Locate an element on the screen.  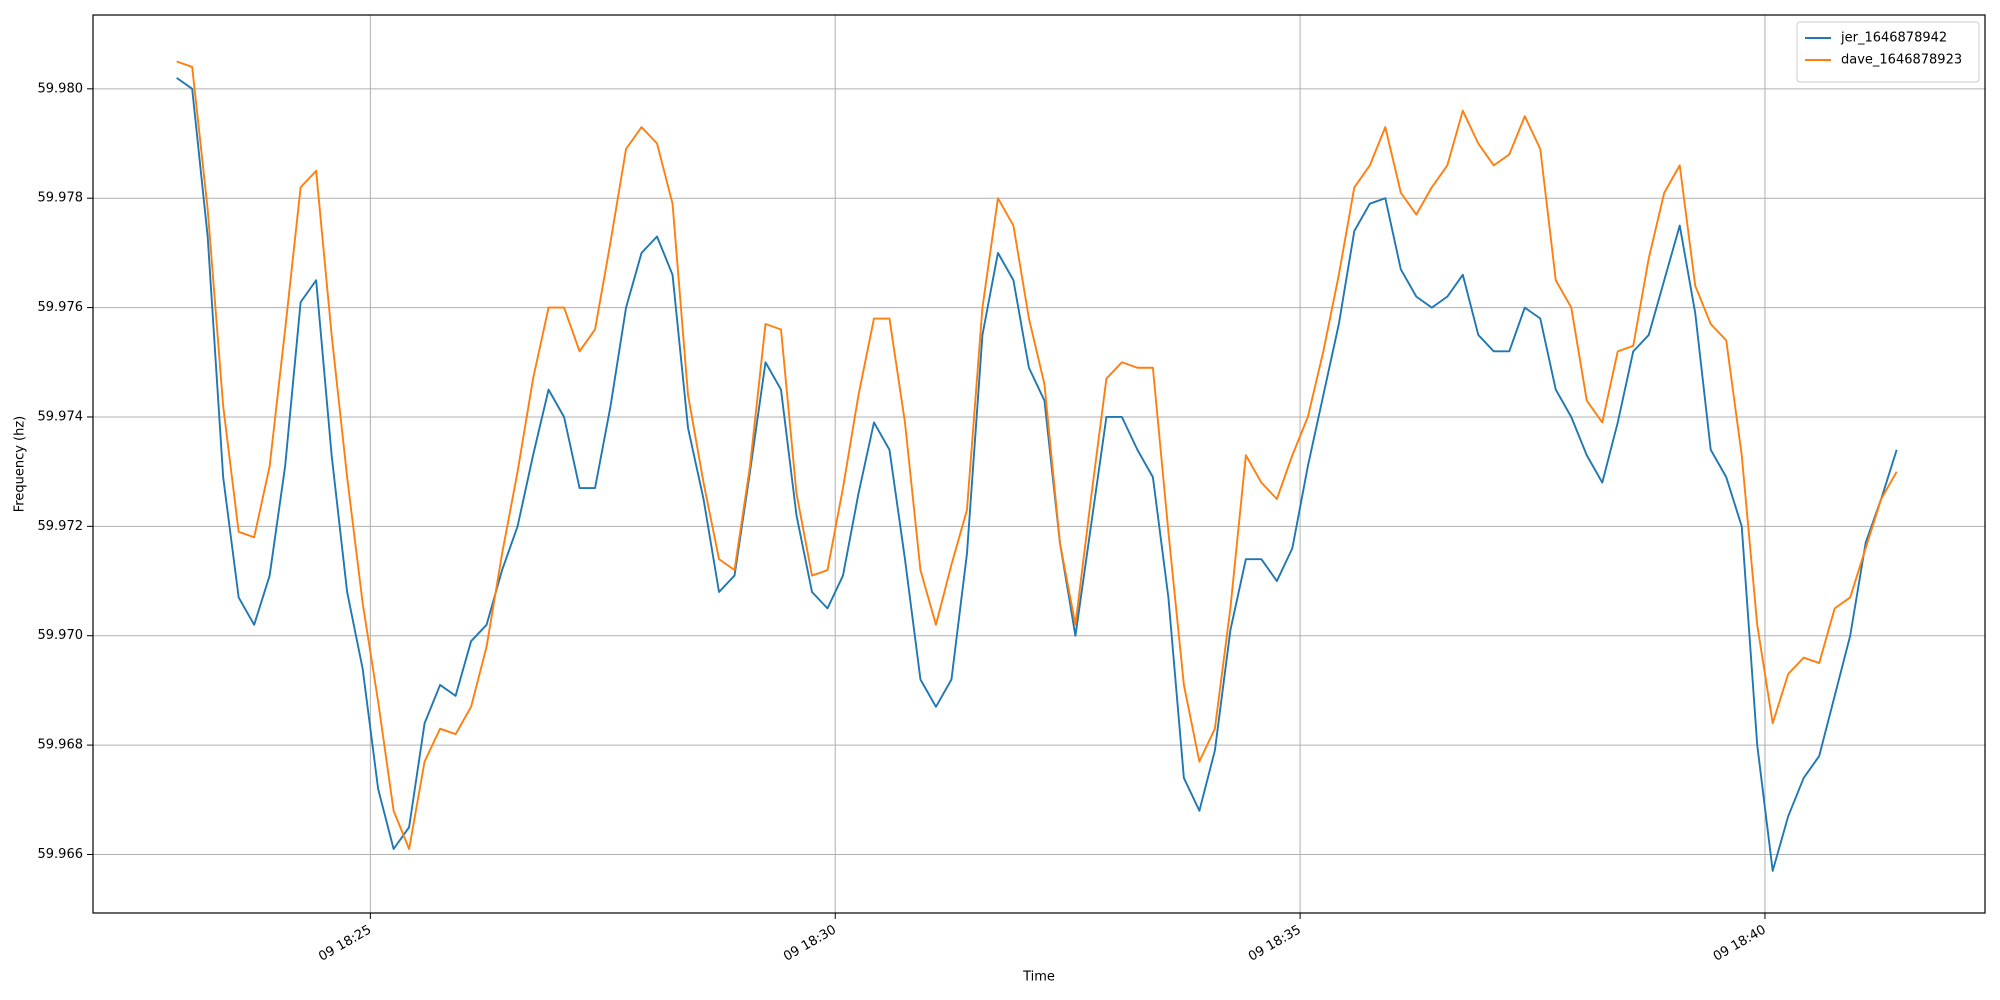
y-tick-label: 59.978 is located at coordinates (61, 198).